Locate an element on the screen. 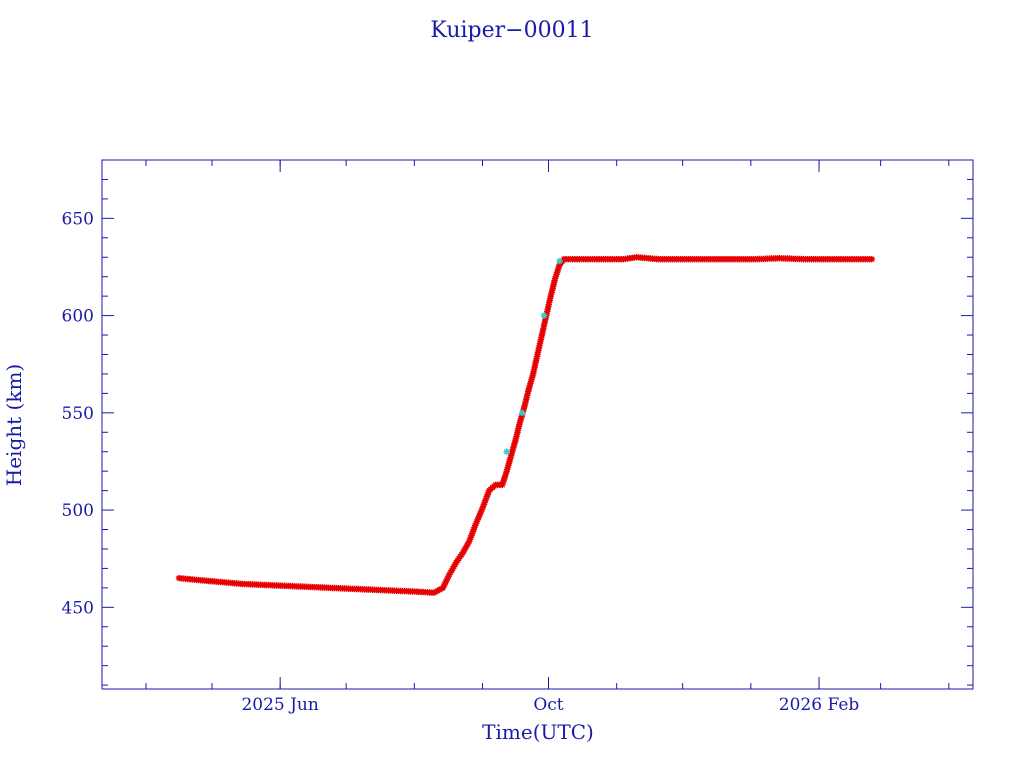 The height and width of the screenshot is (773, 1024). y-tick-label: 600 is located at coordinates (78, 317).